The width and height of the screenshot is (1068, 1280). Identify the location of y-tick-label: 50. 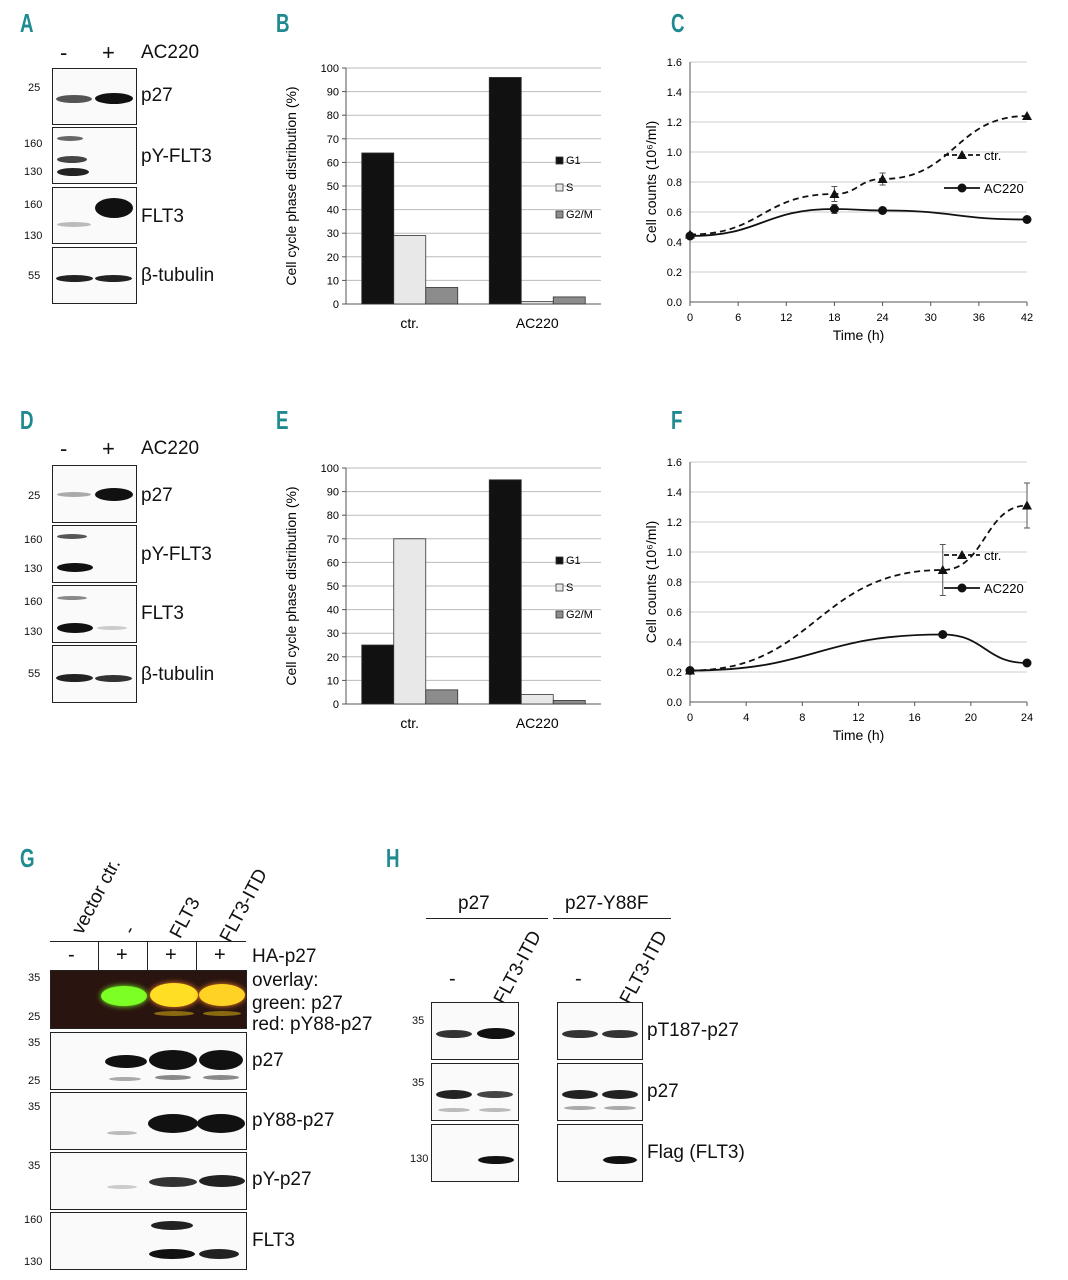
(333, 187).